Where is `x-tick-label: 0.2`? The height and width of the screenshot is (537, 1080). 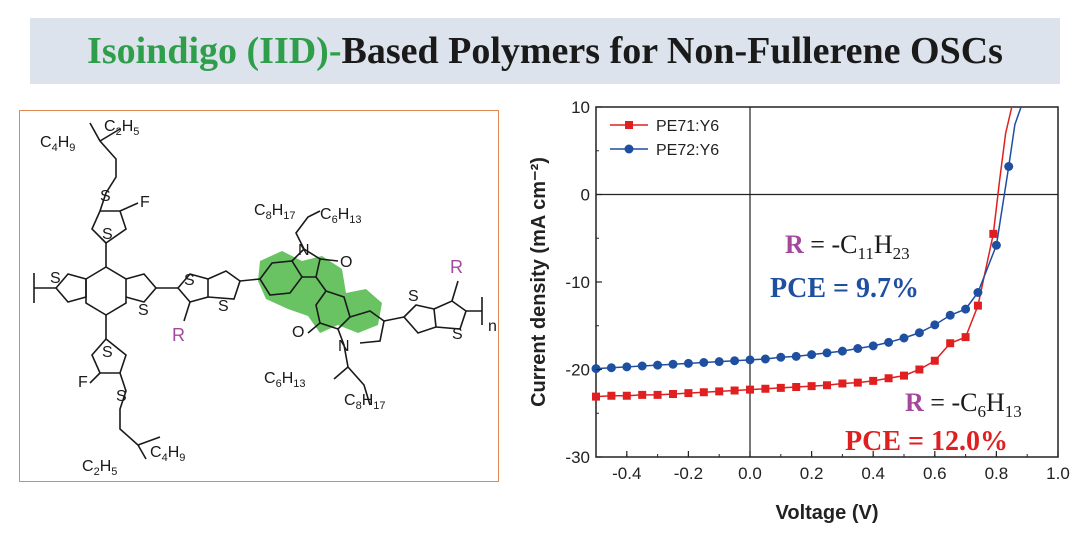 x-tick-label: 0.2 is located at coordinates (812, 473).